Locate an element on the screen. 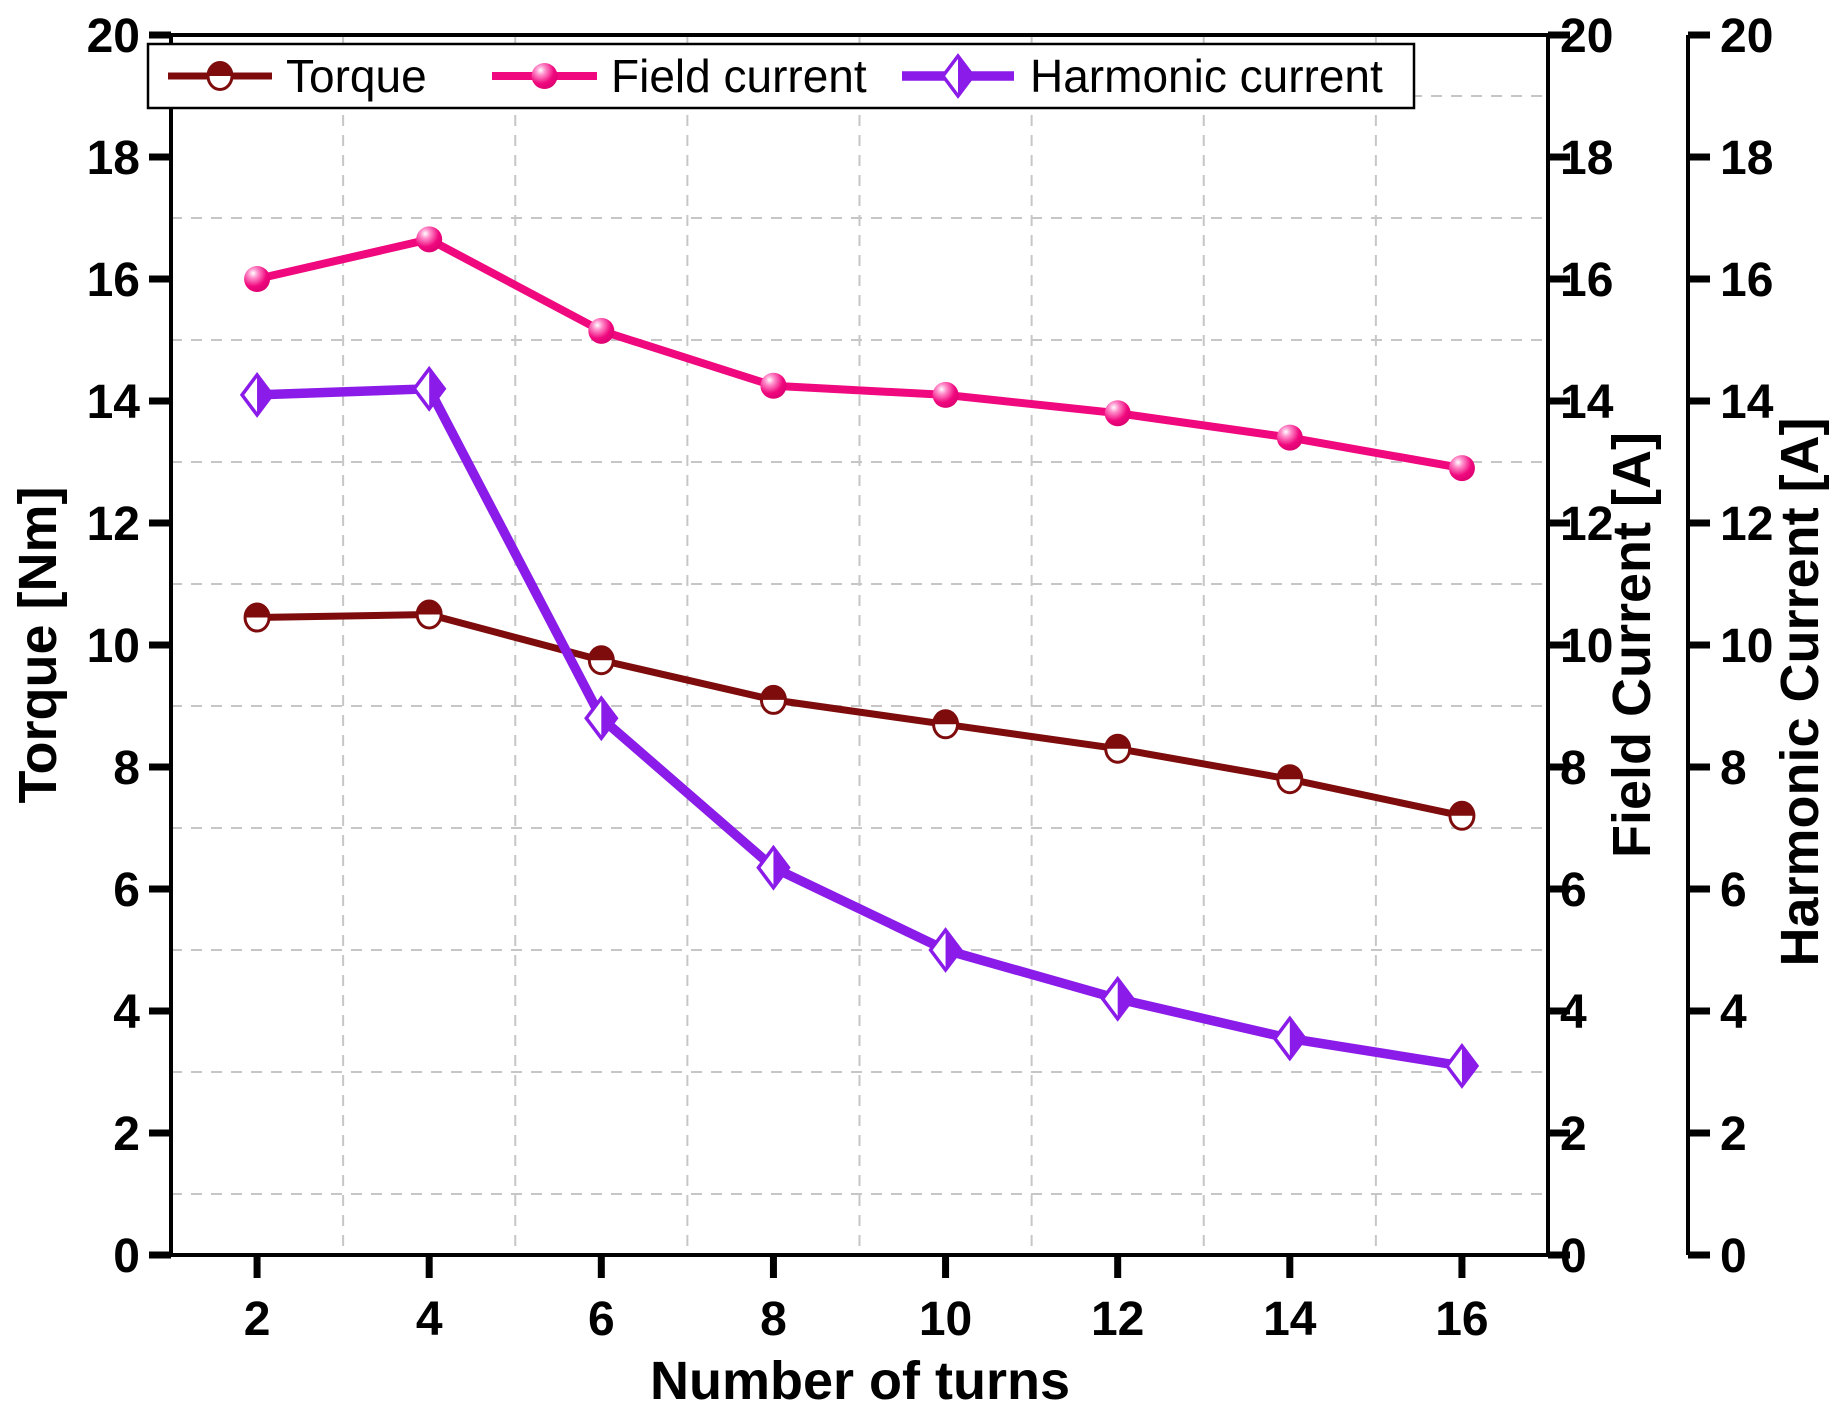 The image size is (1848, 1417). y-axis-title-harmonic-current: Harmonic Current [A] is located at coordinates (1800, 691).